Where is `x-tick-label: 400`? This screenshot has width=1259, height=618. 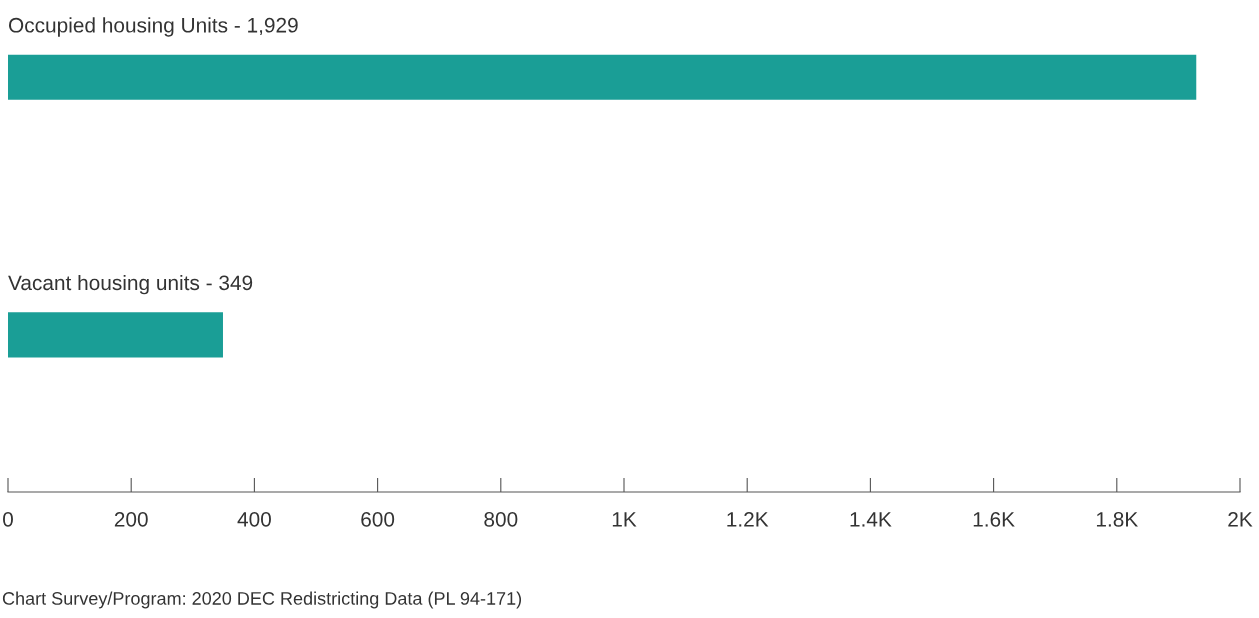 x-tick-label: 400 is located at coordinates (254, 519).